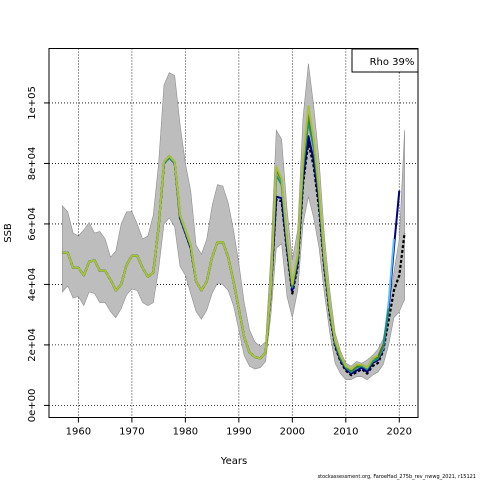 The image size is (480, 480). I want to click on x-tick-label: 2000, so click(292, 432).